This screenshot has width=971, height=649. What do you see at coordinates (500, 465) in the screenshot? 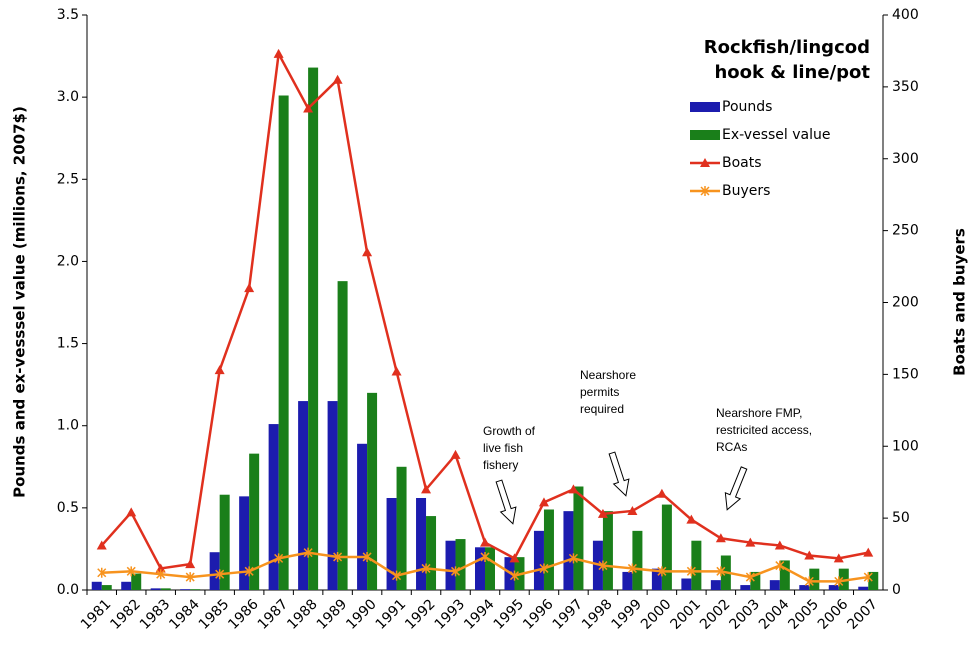
I see `annotation: fishery` at bounding box center [500, 465].